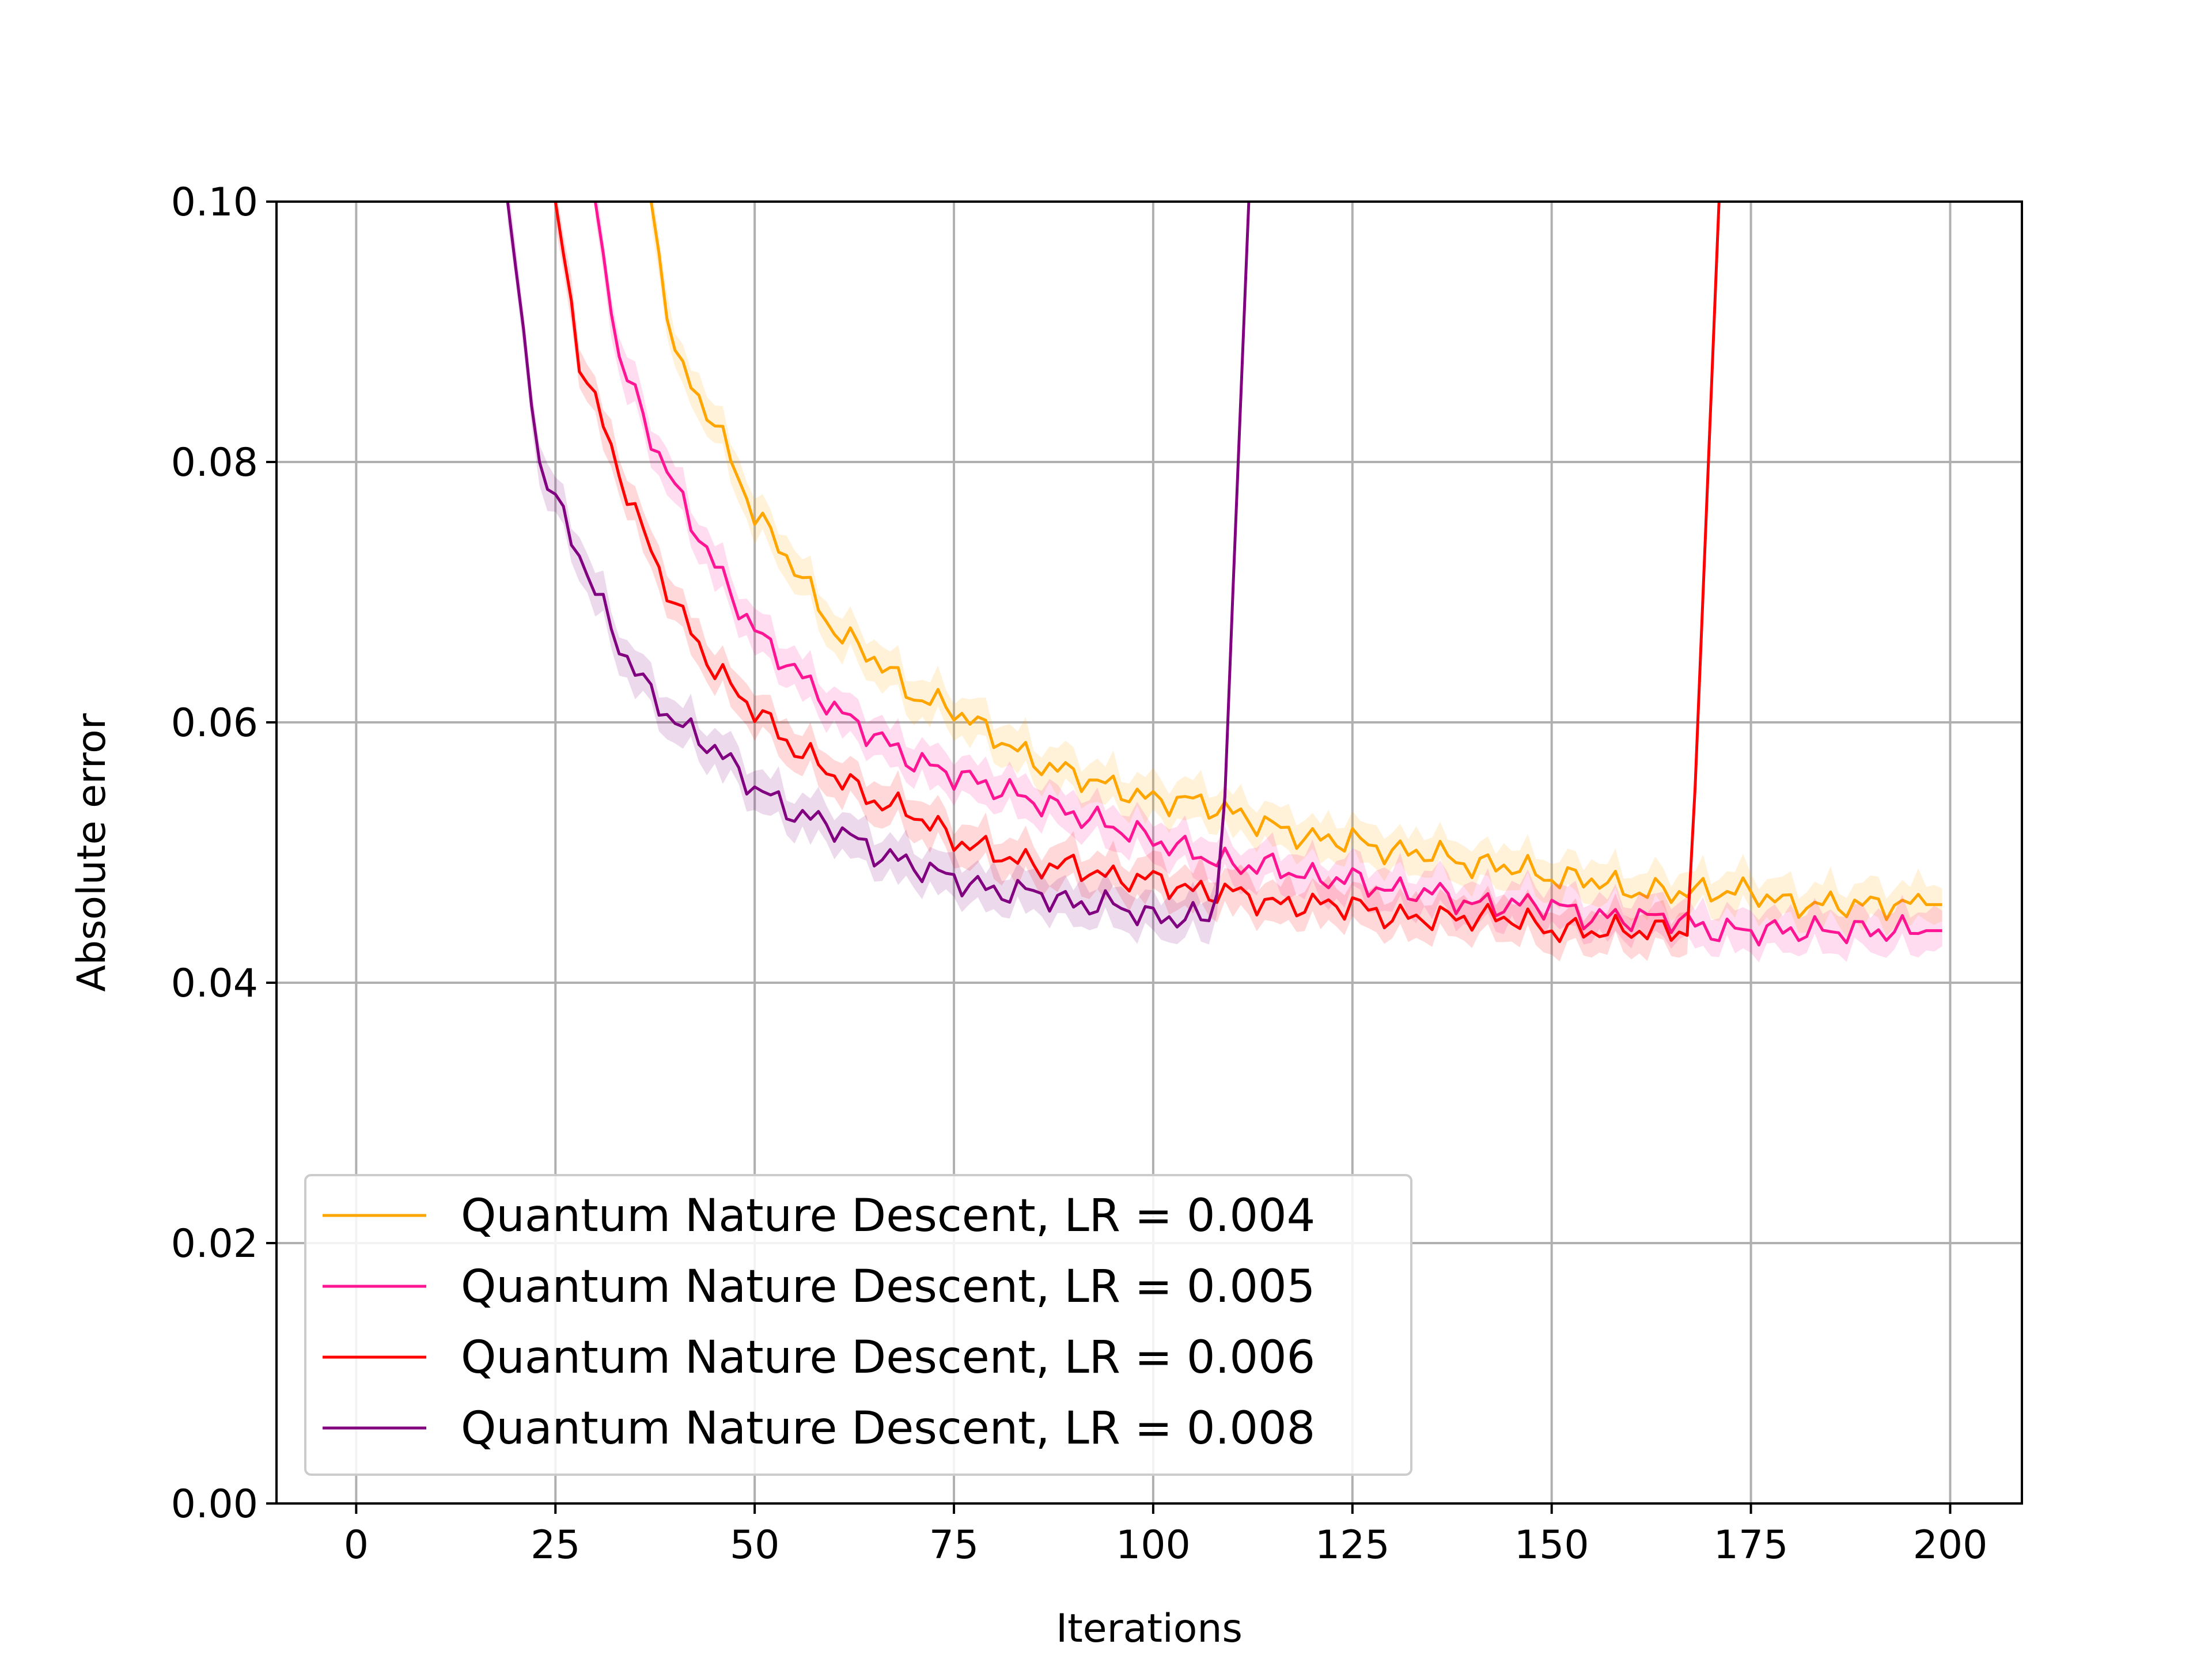 This screenshot has width=2212, height=1659. Describe the element at coordinates (954, 1545) in the screenshot. I see `x-tick-label: 75` at that location.